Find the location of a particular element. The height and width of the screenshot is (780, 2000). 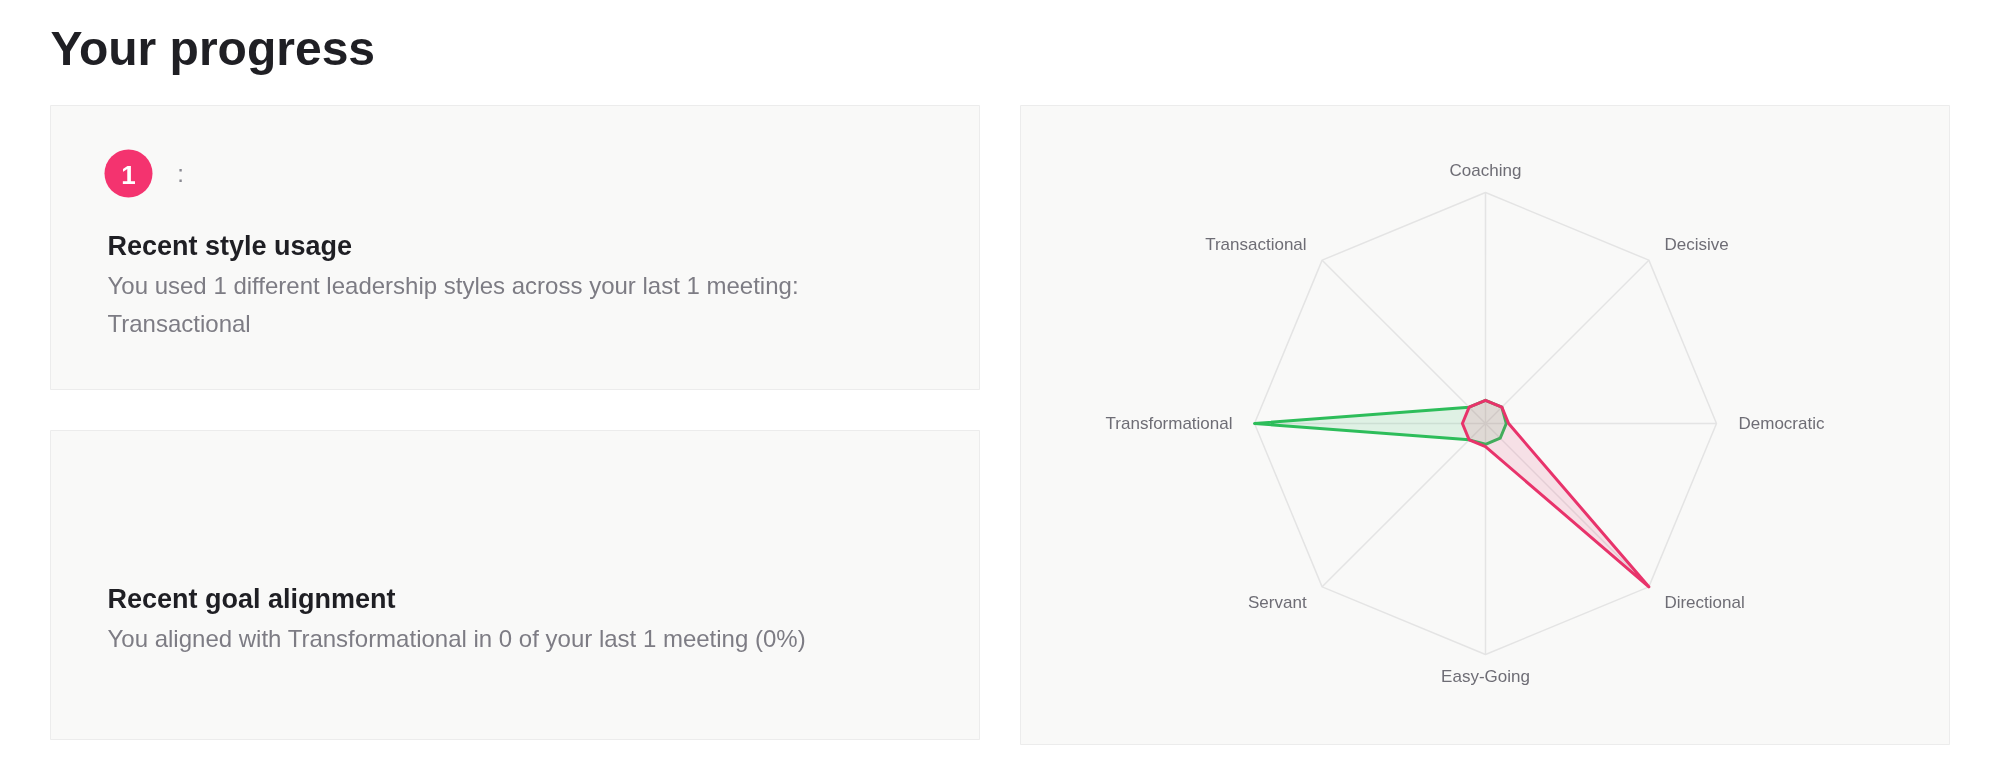

spoke-label: Transactional is located at coordinates (1256, 245).